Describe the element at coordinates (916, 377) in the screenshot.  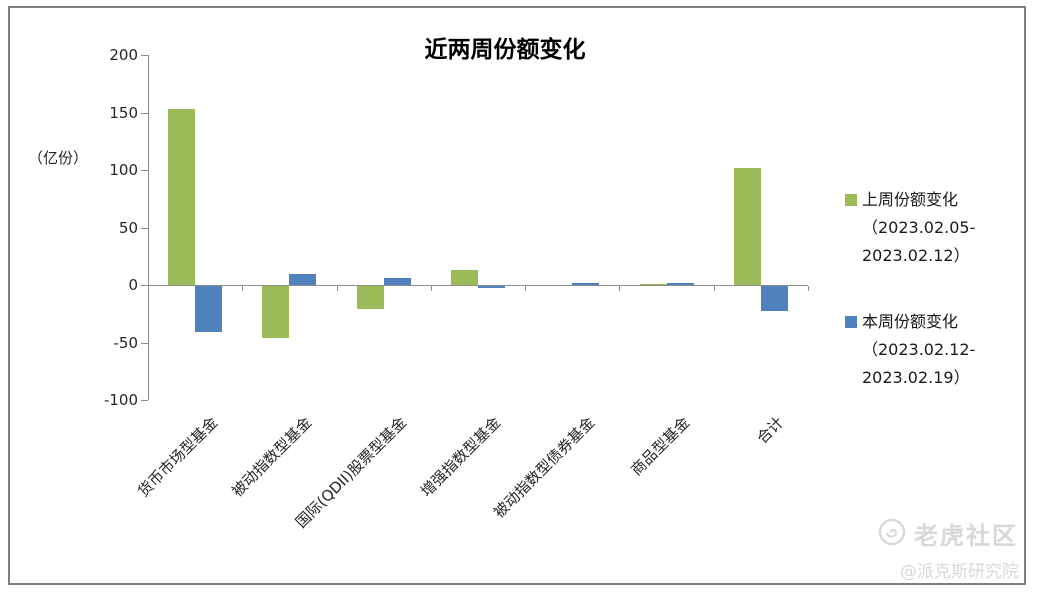
I see `legend-label: 2023.02.19）` at that location.